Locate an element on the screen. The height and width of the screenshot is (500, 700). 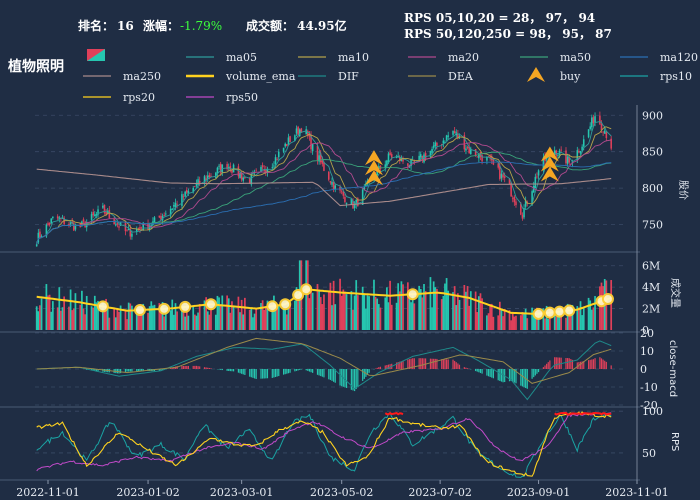
legend-label: ma20 is located at coordinates (463, 57).